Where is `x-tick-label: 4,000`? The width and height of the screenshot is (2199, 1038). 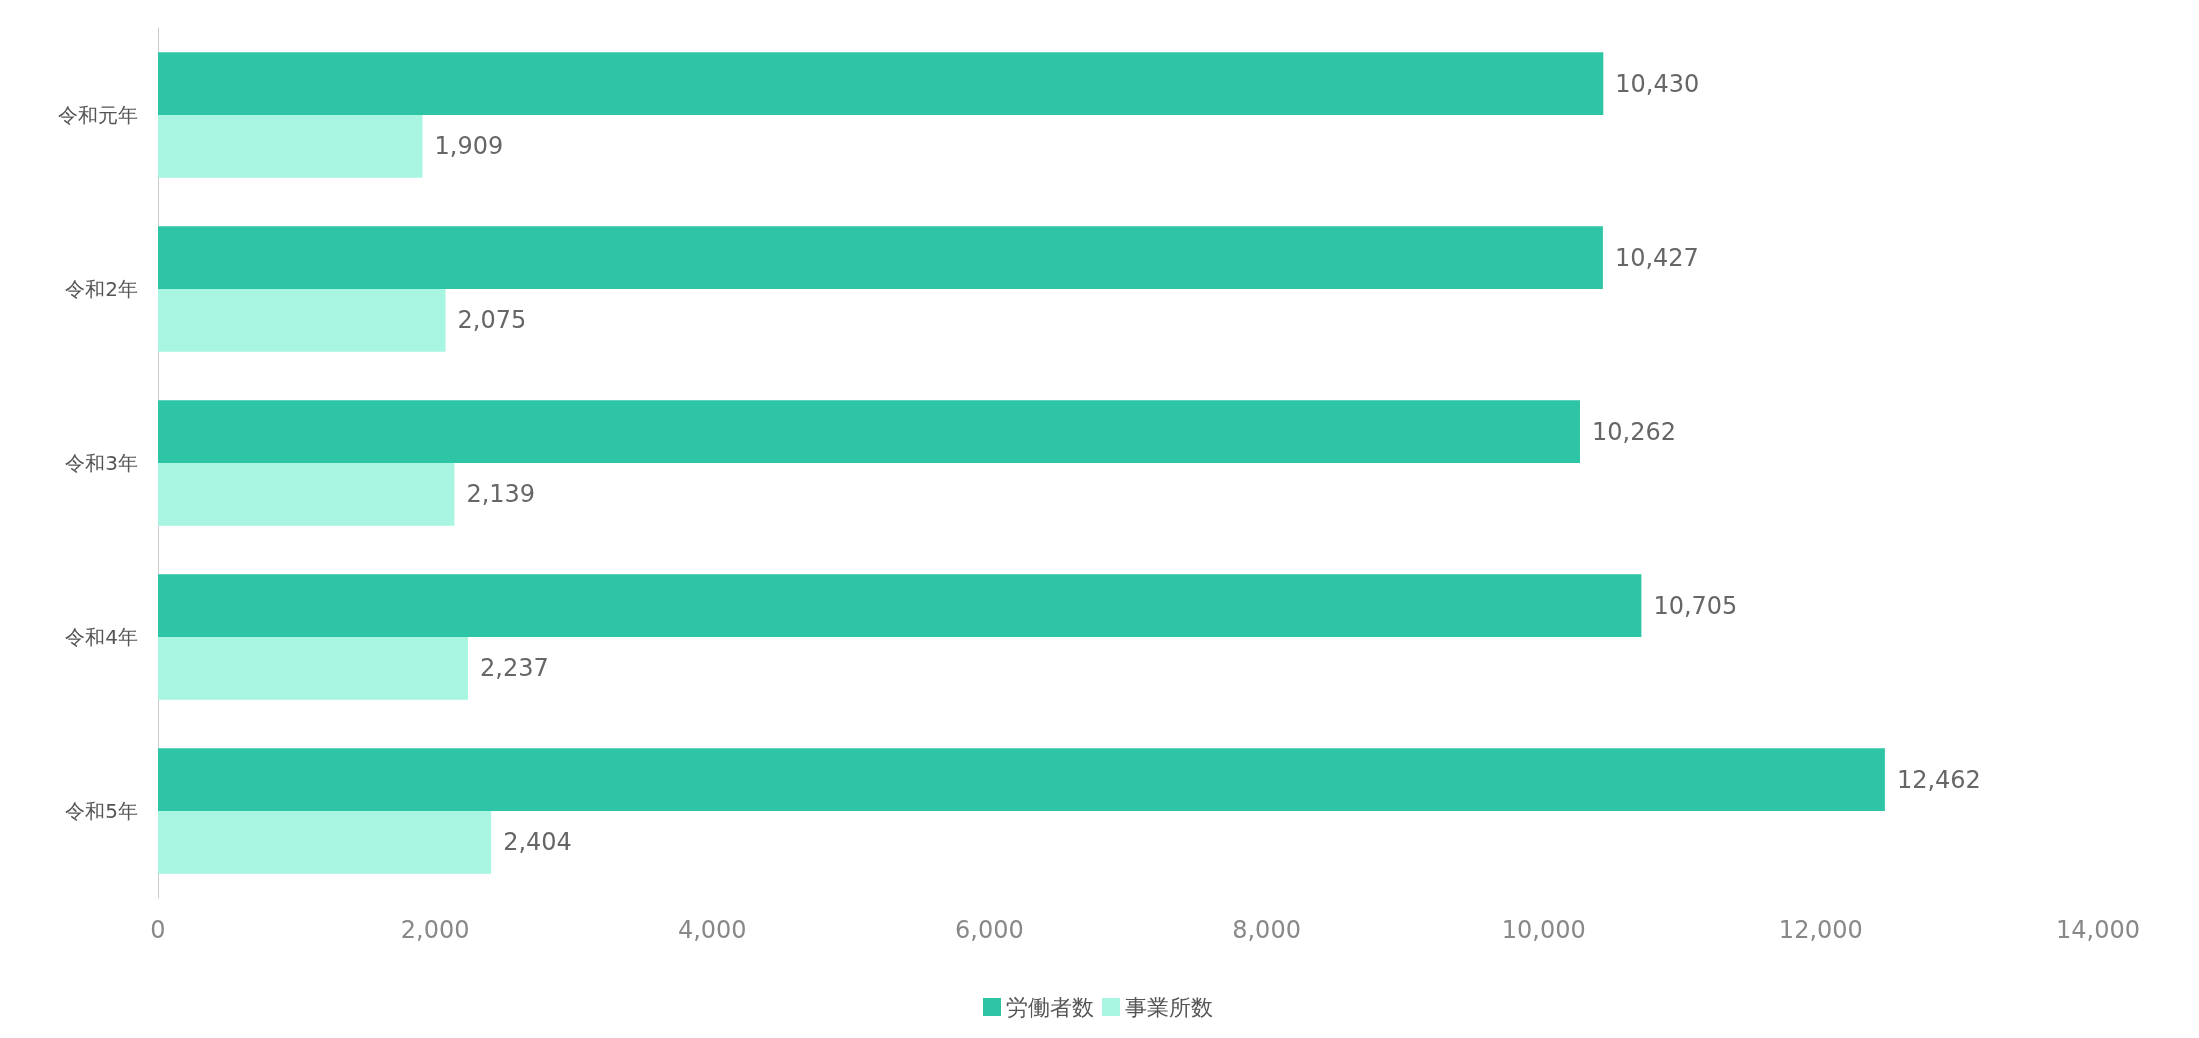 x-tick-label: 4,000 is located at coordinates (712, 930).